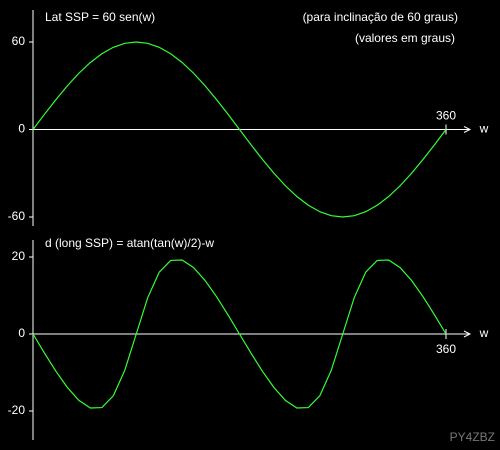  Describe the element at coordinates (19, 256) in the screenshot. I see `y-tick-label: 20` at that location.